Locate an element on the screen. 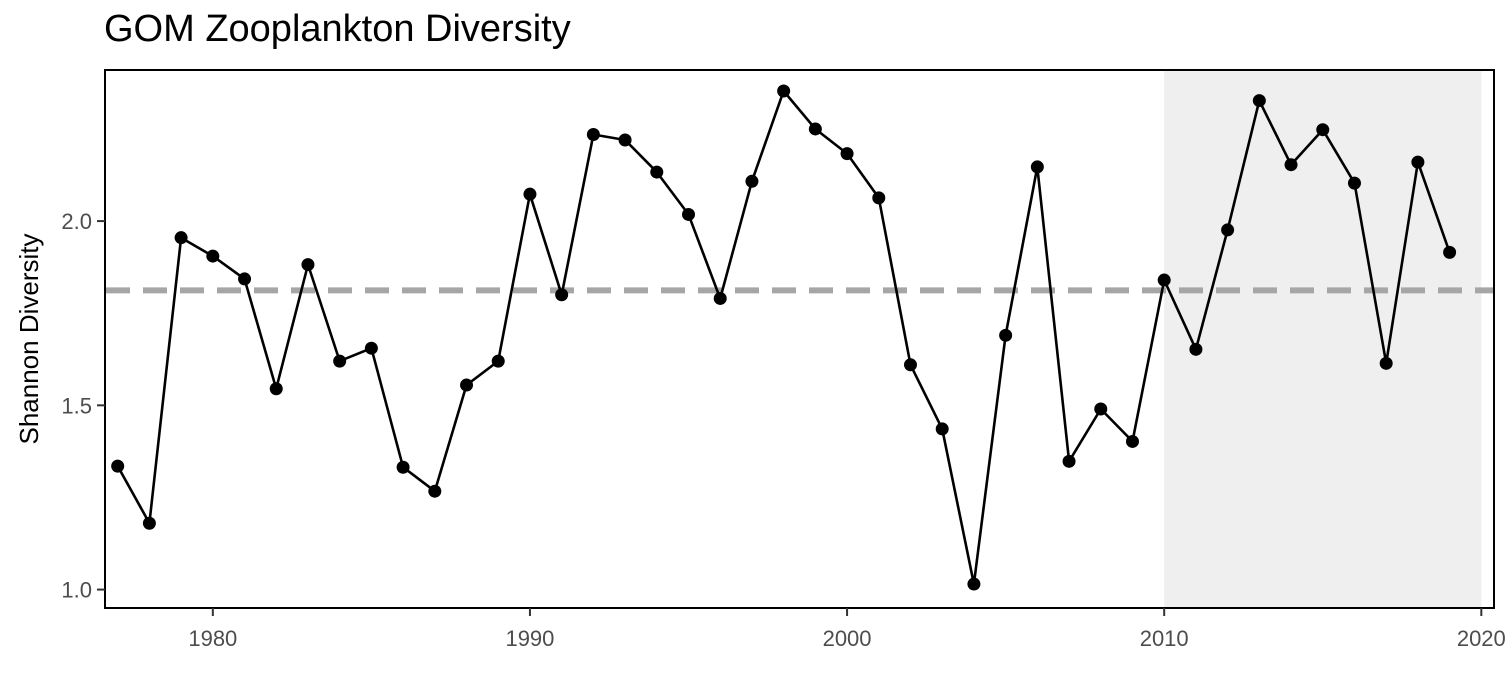 This screenshot has height=680, width=1512. y-tick-label: 1.5 is located at coordinates (76, 405).